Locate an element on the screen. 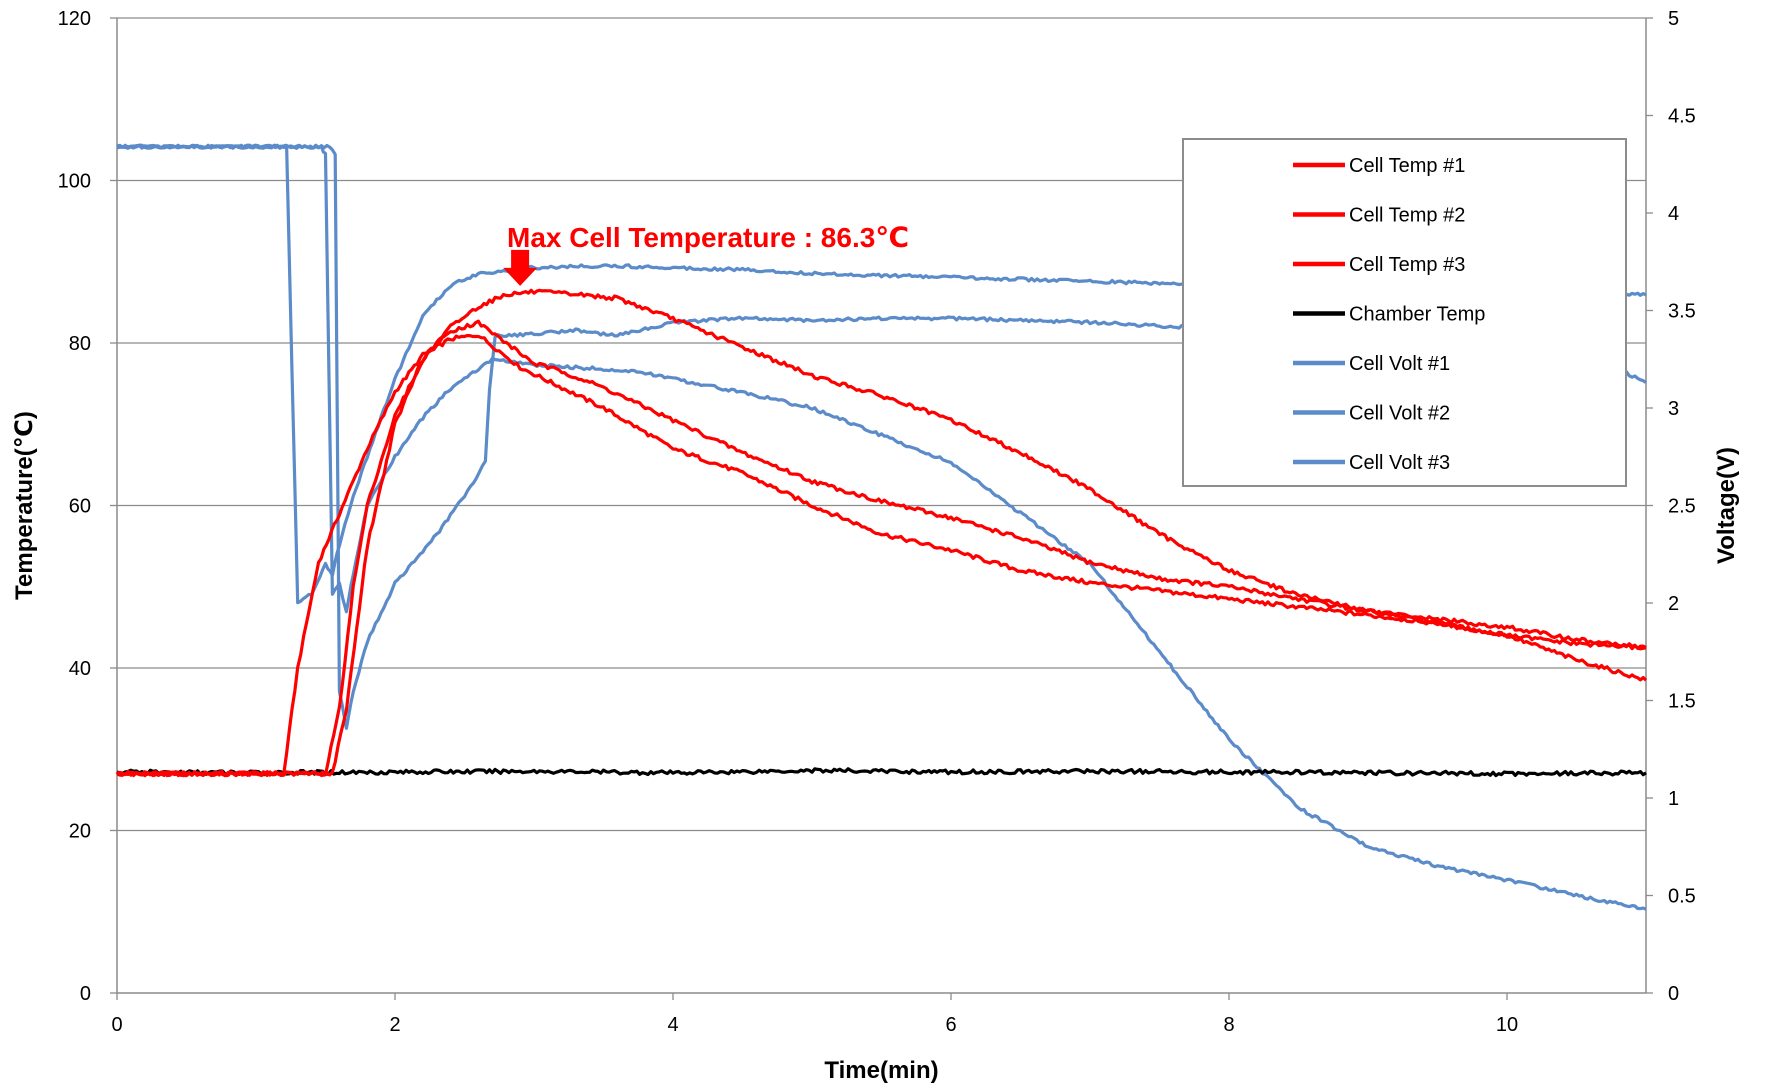  y2-tick-label: 3.5 is located at coordinates (1682, 312).